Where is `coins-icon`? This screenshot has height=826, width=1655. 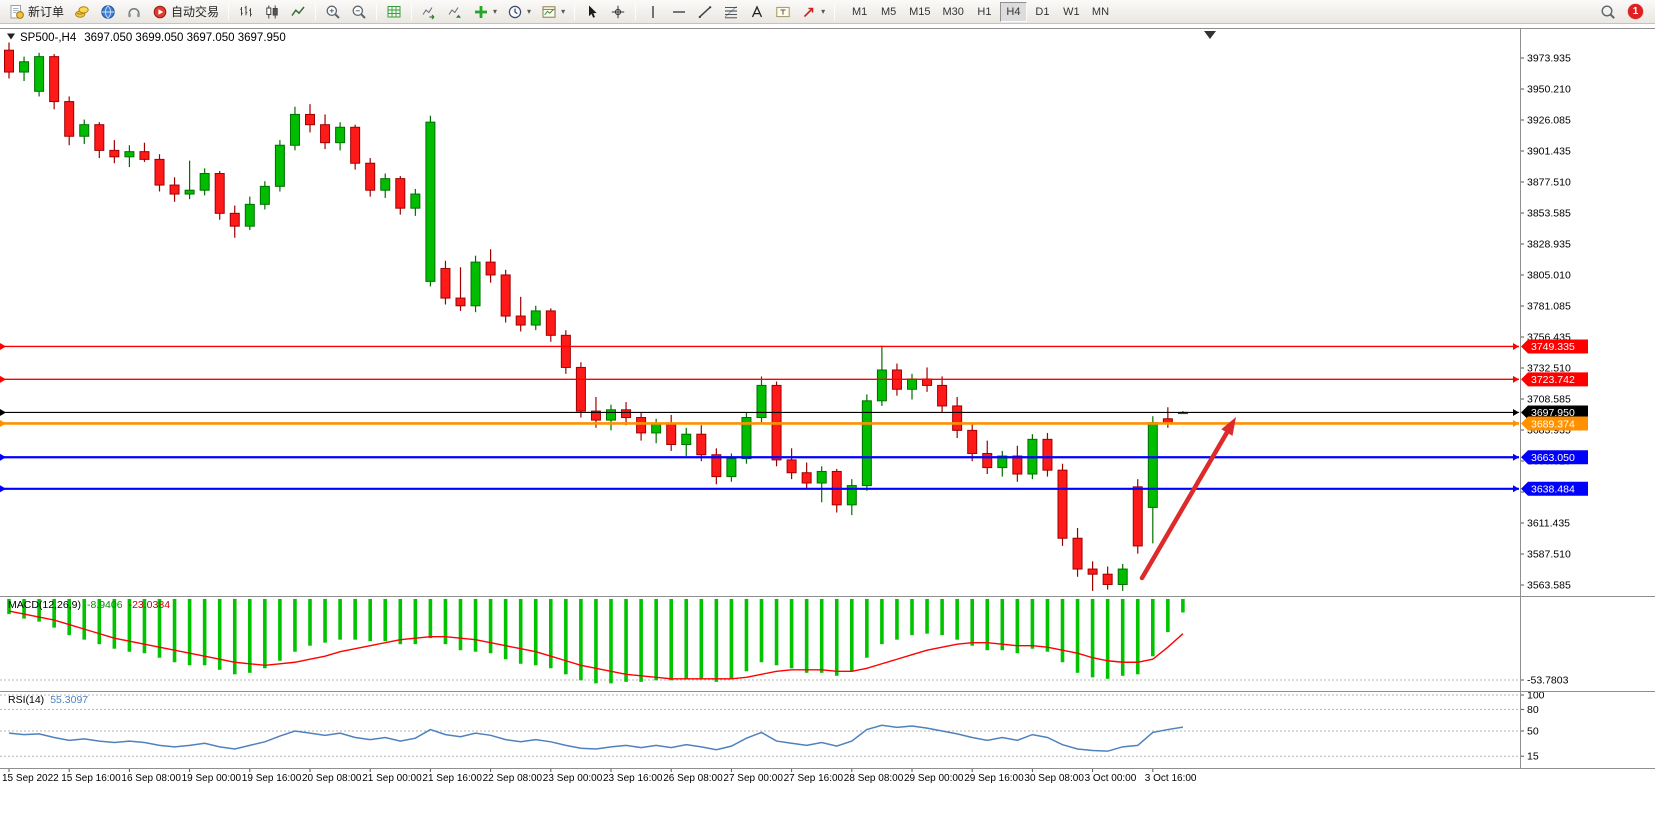
coins-icon is located at coordinates (82, 12).